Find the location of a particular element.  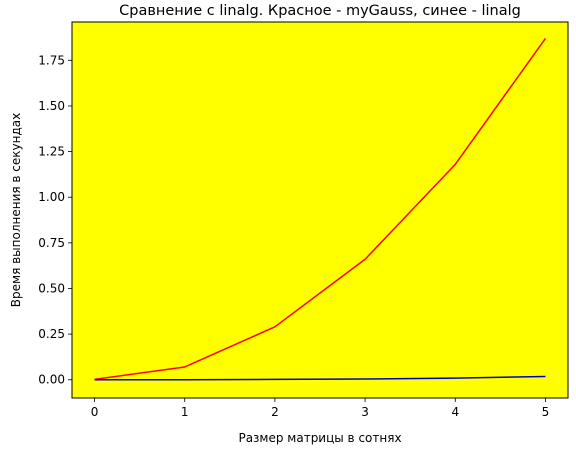

x-axis-ticks: 0 1 2 3 4 5 is located at coordinates (320, 408).